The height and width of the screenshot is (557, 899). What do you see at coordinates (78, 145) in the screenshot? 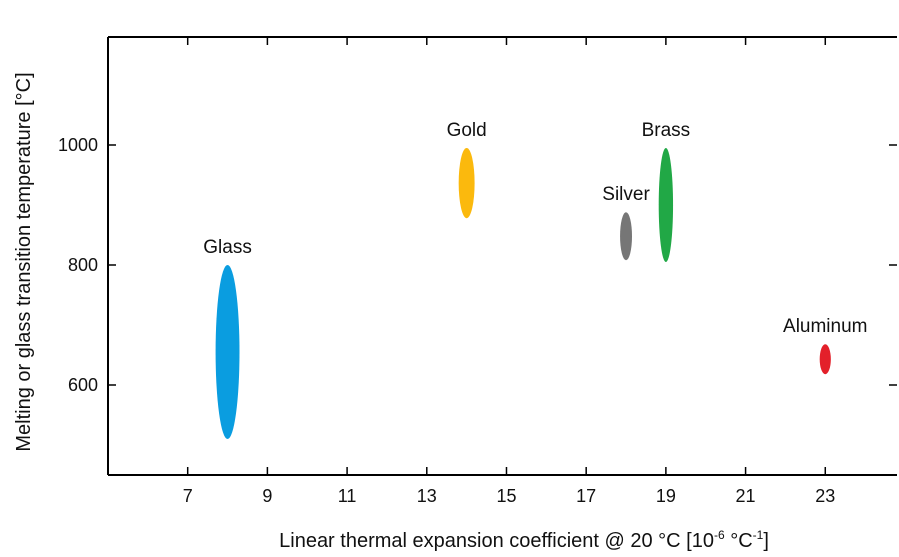
I see `y-tick-label: 1000` at bounding box center [78, 145].